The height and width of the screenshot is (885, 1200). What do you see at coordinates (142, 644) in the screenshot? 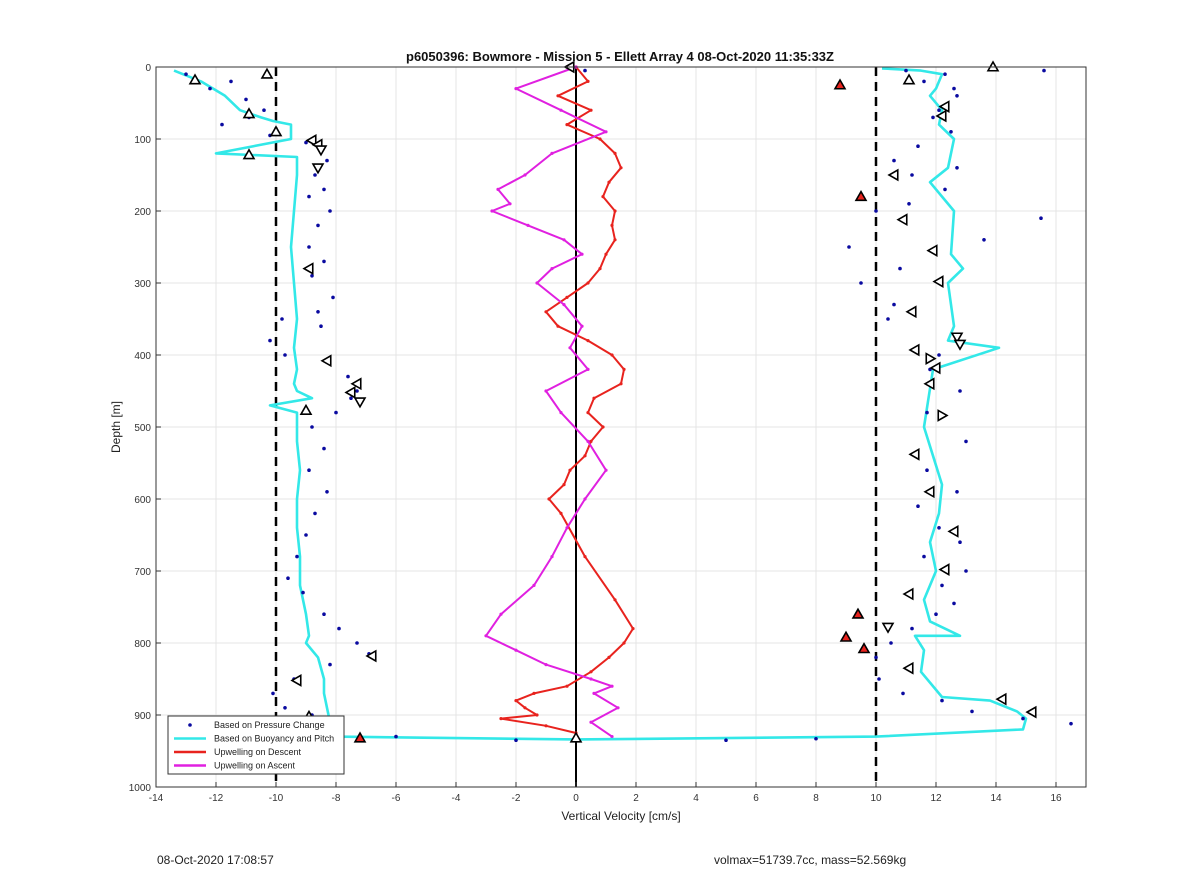
I see `y-tick-label: 800` at bounding box center [142, 644].